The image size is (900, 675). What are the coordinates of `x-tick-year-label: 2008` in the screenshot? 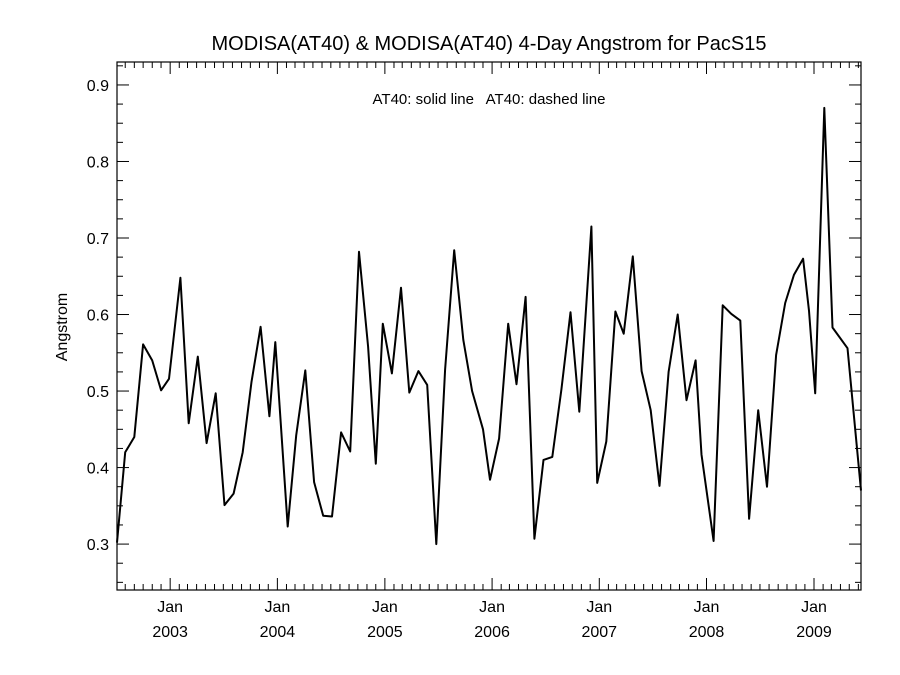 It's located at (707, 632).